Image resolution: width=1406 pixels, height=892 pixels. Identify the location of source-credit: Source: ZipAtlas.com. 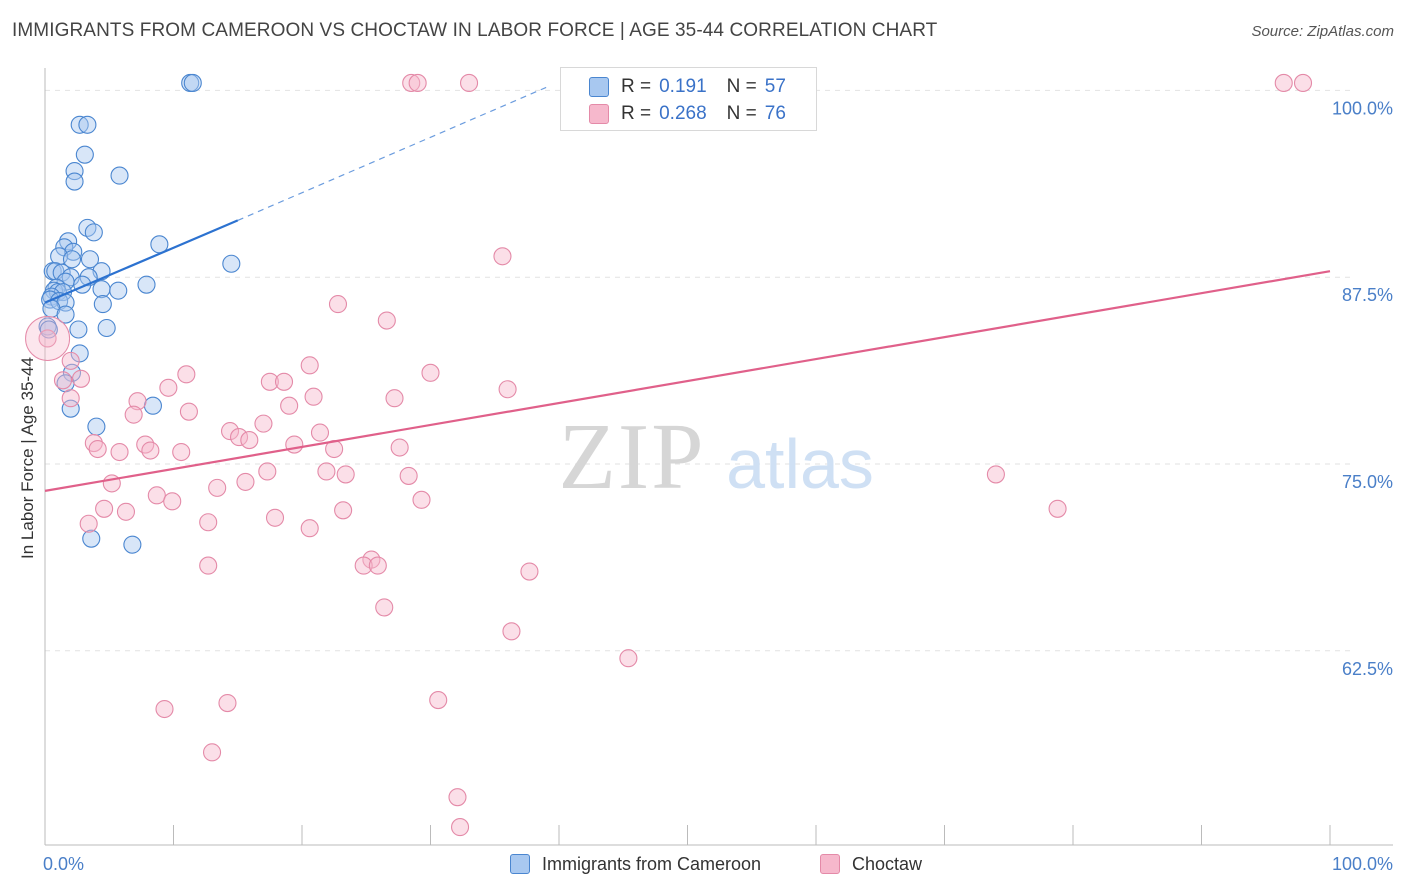
(1322, 31).